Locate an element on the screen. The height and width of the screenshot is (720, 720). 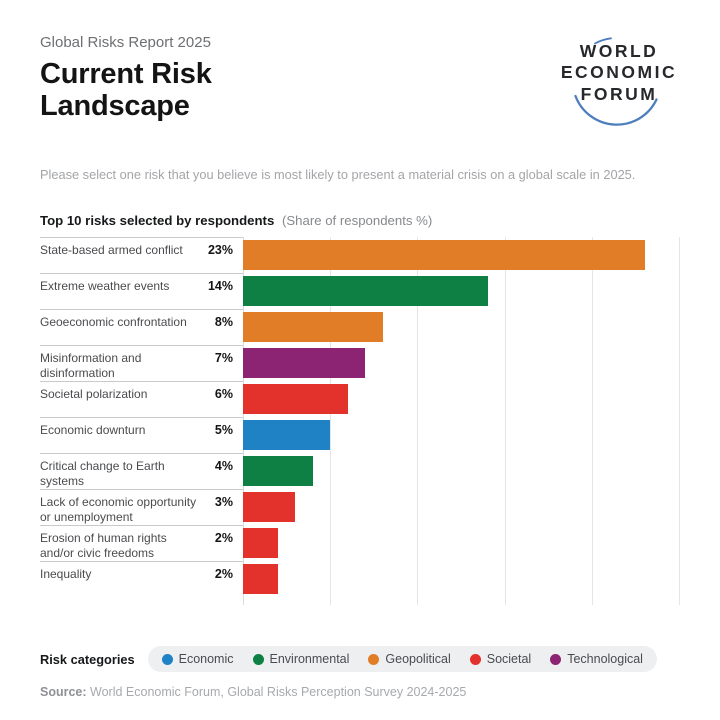
risk-label: Inequality is located at coordinates (66, 574).